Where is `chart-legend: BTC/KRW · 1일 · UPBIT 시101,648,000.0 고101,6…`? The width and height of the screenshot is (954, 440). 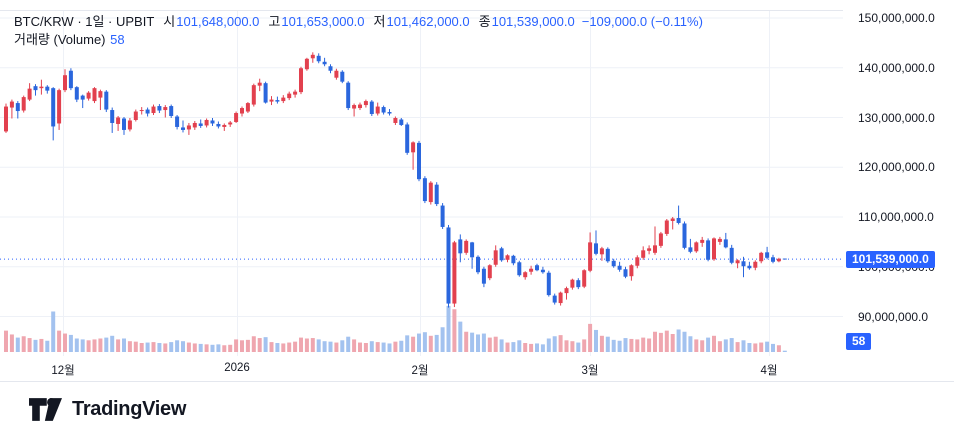
chart-legend: BTC/KRW · 1일 · UPBIT 시101,648,000.0 고101,6… is located at coordinates (358, 31).